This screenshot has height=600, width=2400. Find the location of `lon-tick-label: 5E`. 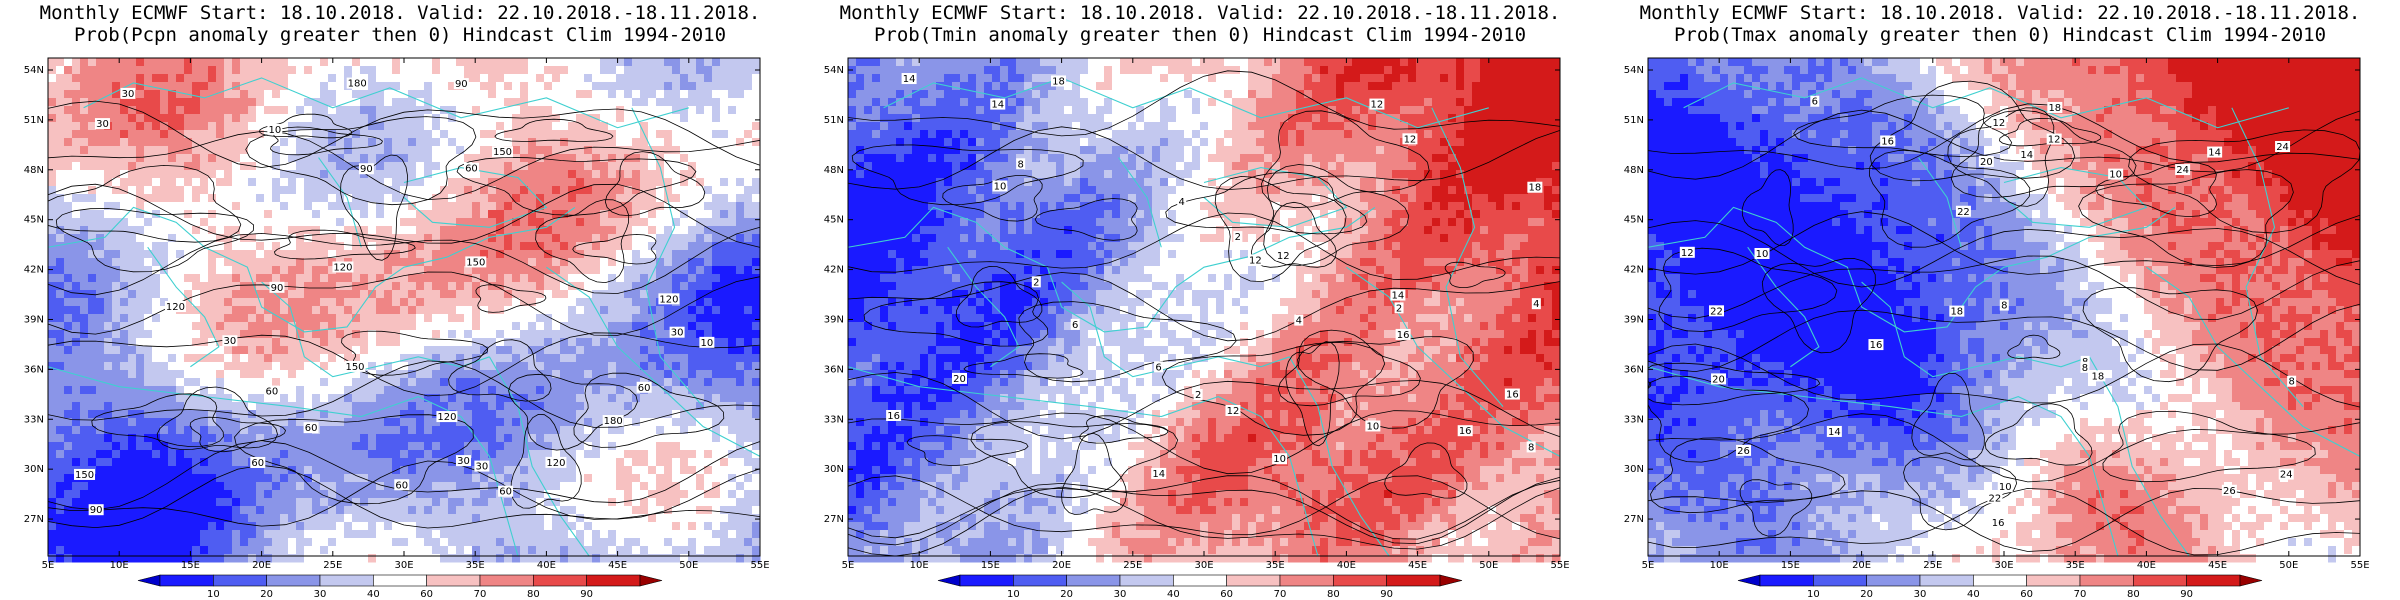

lon-tick-label: 5E is located at coordinates (848, 565).